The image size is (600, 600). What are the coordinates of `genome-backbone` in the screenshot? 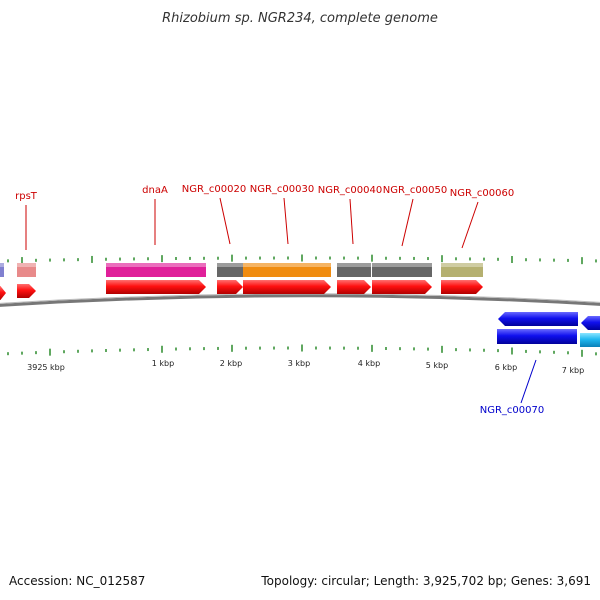 It's located at (300, 300).